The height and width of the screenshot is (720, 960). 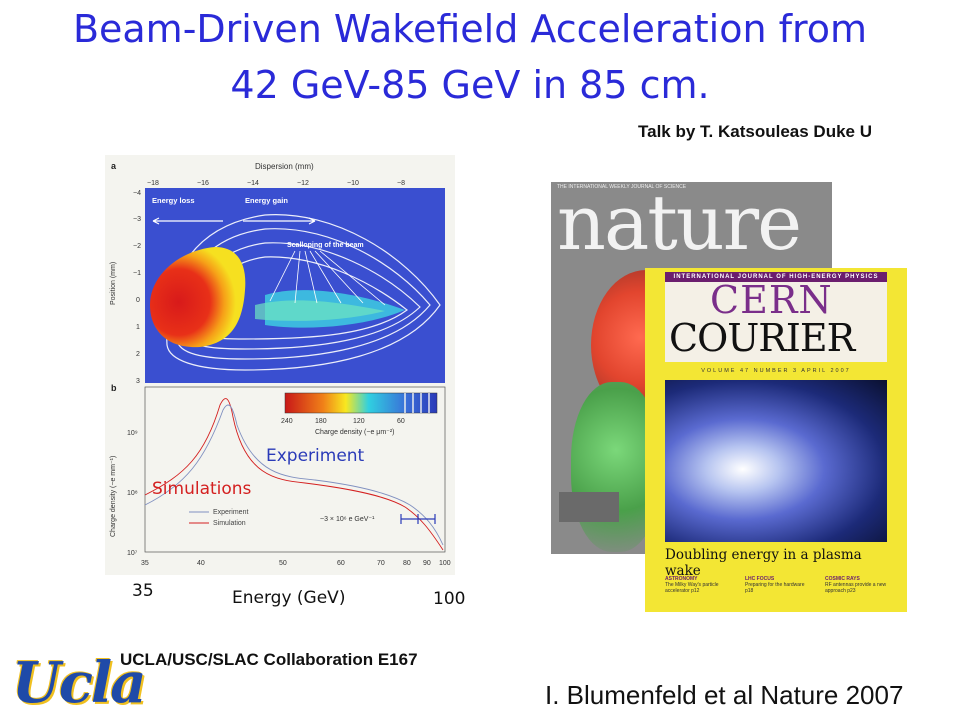 I want to click on ucla-logo: Ucla, so click(x=79, y=683).